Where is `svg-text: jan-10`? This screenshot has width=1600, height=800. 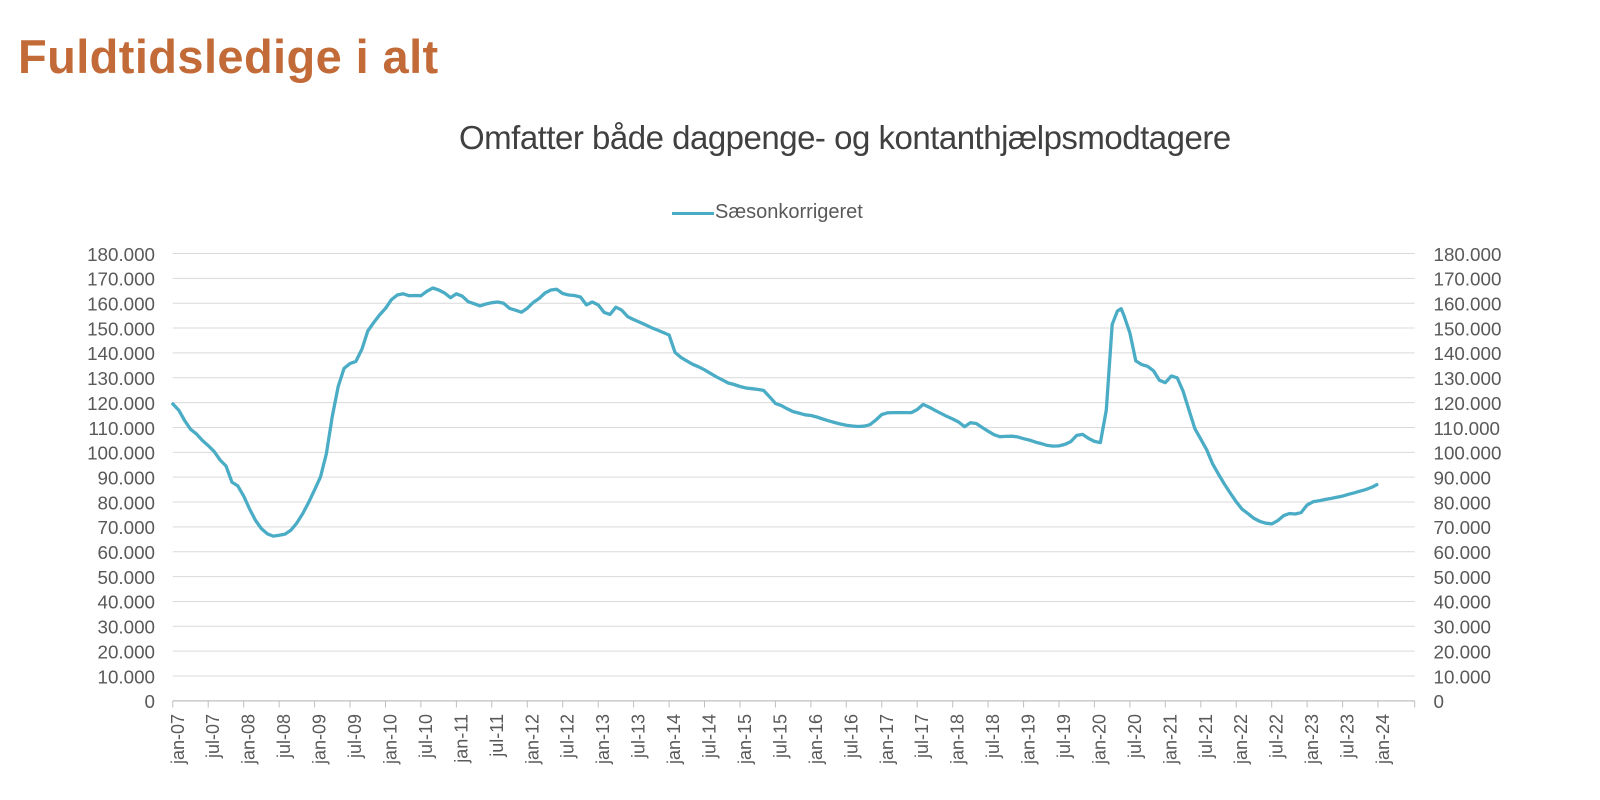
svg-text: jan-10 is located at coordinates (391, 739).